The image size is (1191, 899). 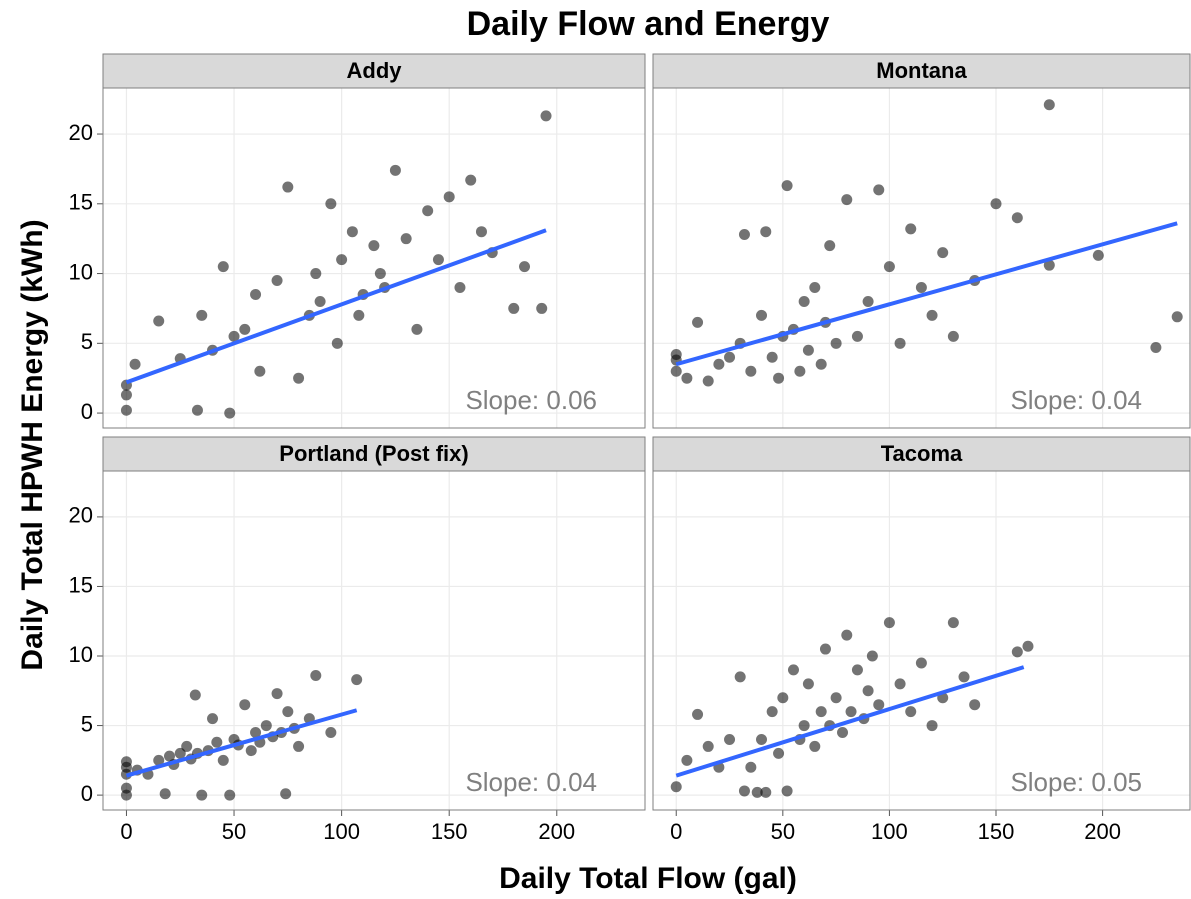 I want to click on strip-label: Portland (Post fix), so click(x=373, y=453).